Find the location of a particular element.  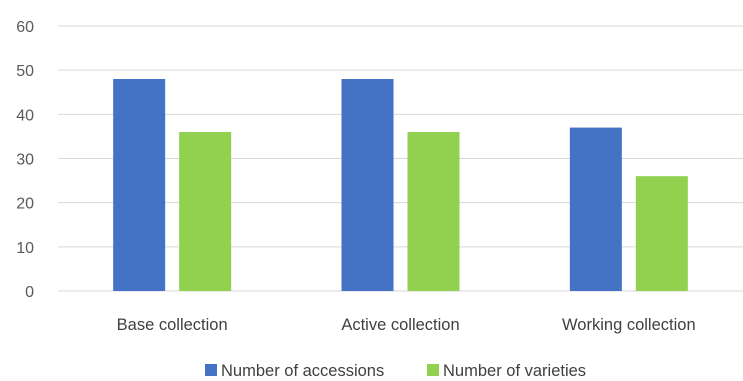

y-tick-label: 30 is located at coordinates (25, 160).